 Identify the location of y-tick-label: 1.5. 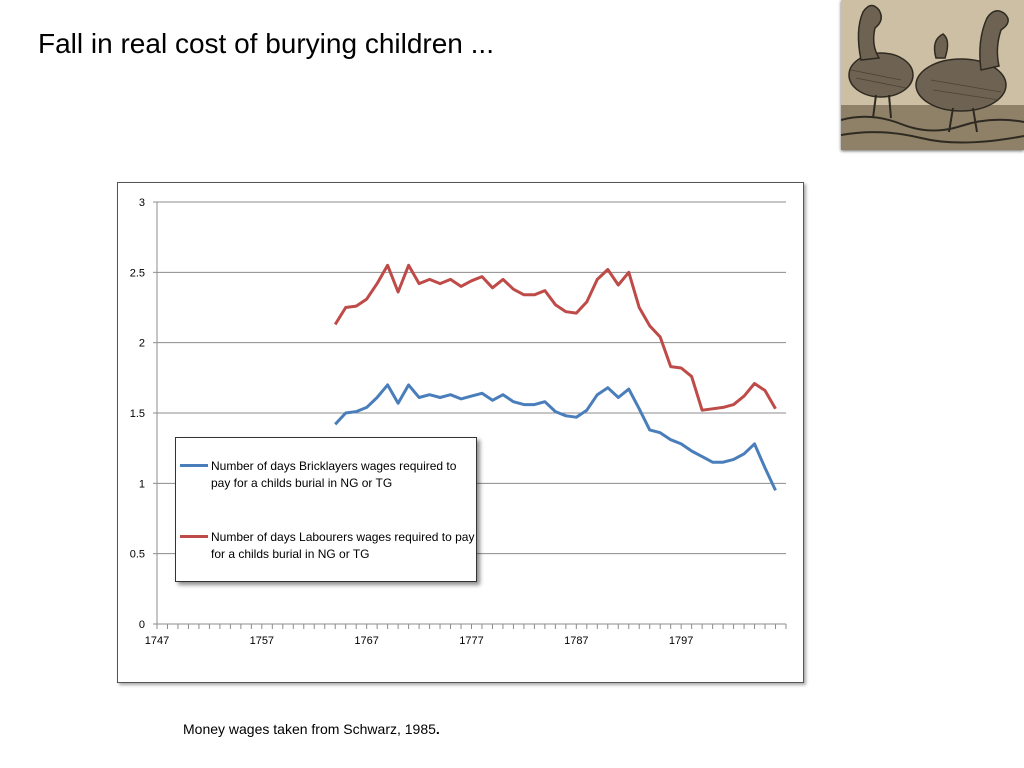
(137, 414).